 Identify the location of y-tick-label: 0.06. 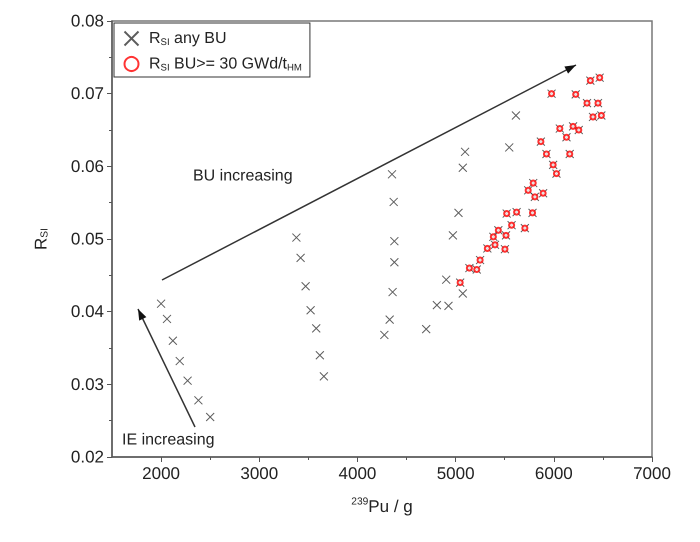
(87, 166).